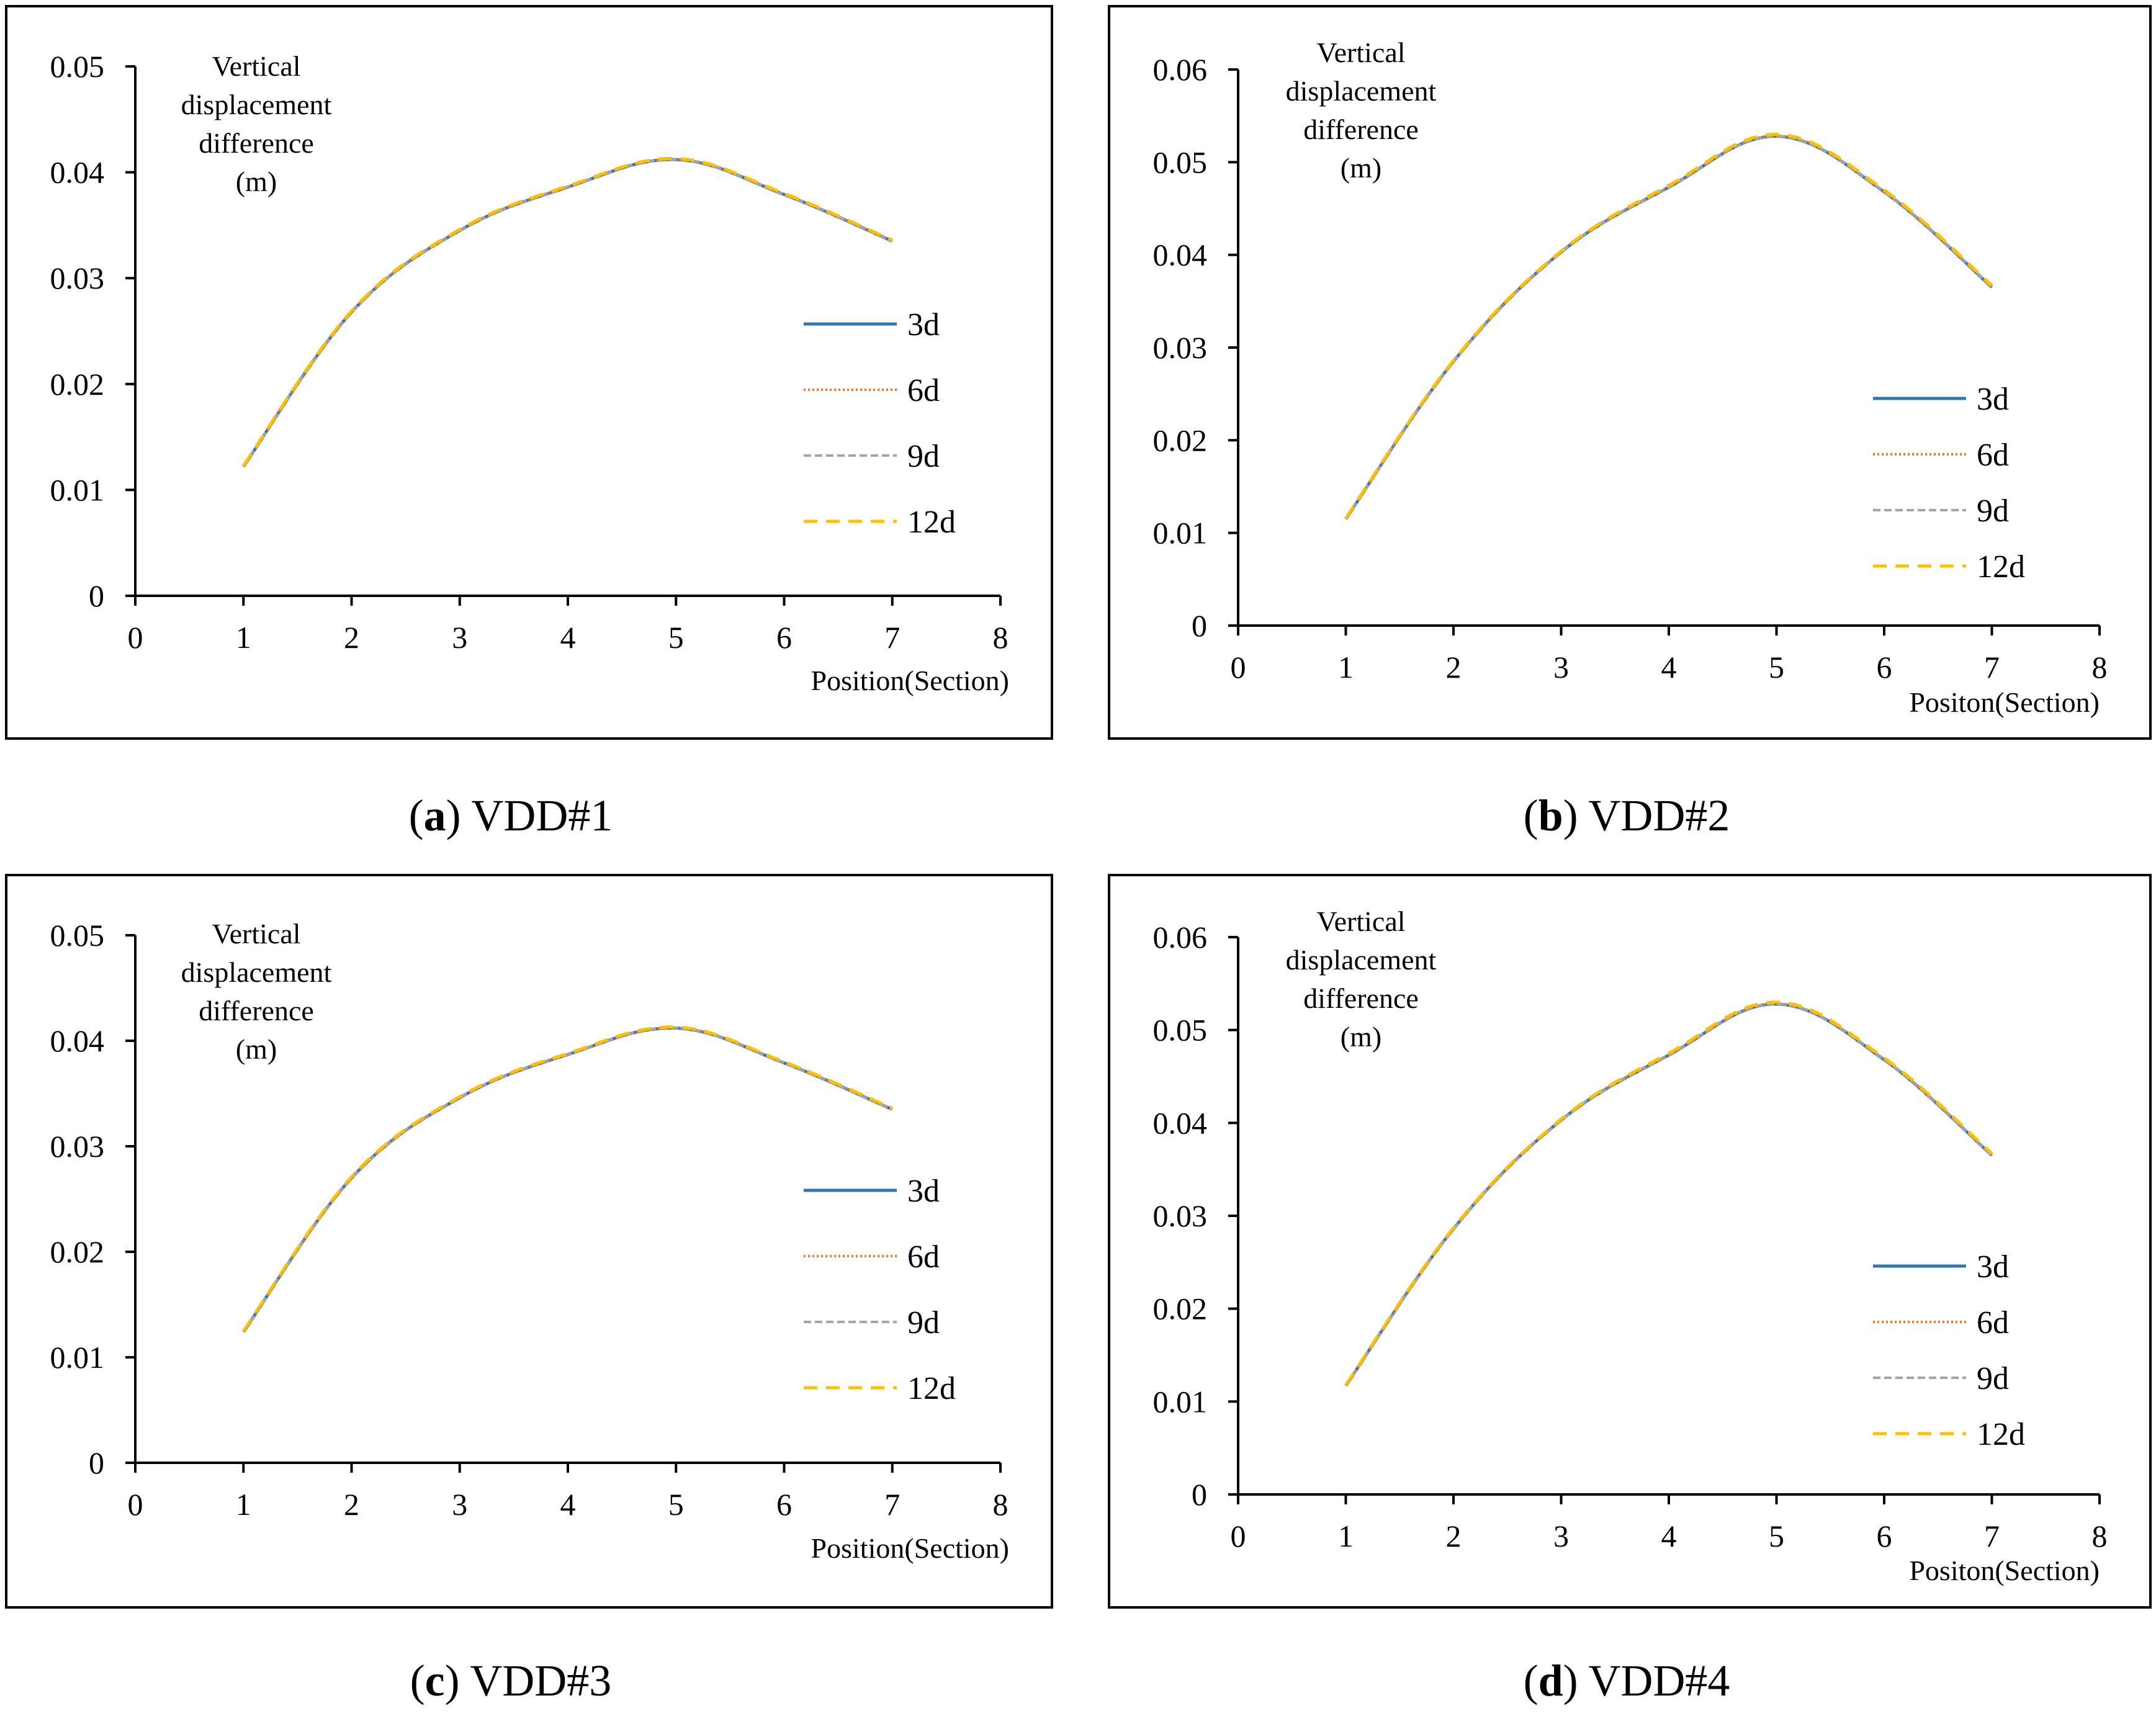 Image resolution: width=2156 pixels, height=1716 pixels. I want to click on caption-paren-close: ), so click(1576, 815).